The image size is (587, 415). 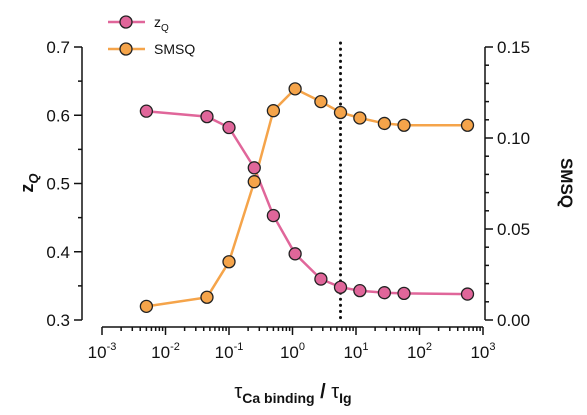 What do you see at coordinates (165, 351) in the screenshot?
I see `x-tick-label: 10⁻²` at bounding box center [165, 351].